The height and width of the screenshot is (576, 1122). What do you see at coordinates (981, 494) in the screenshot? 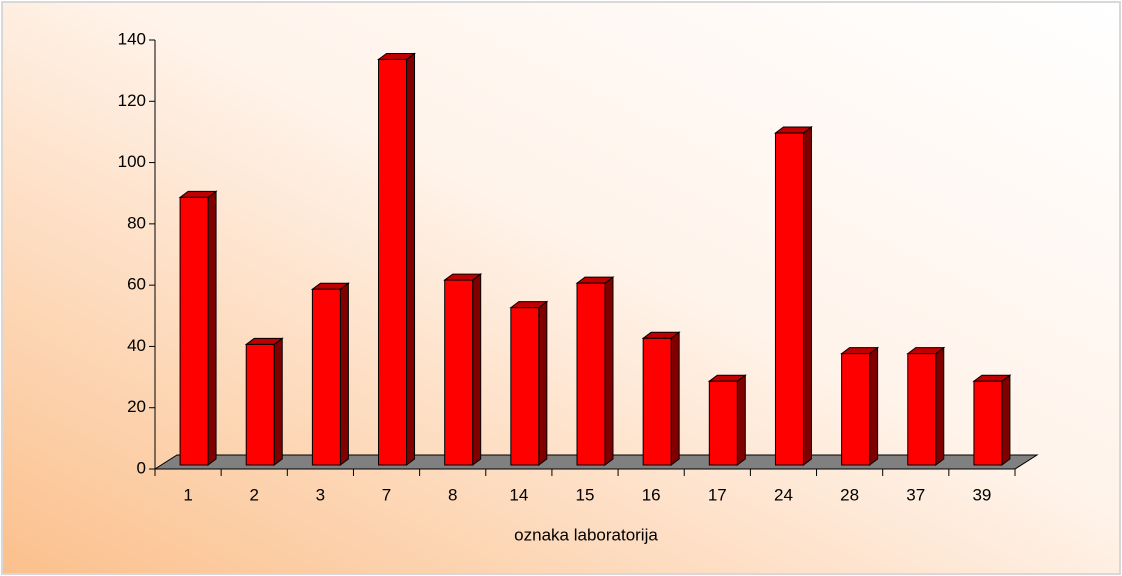
I see `x-tick-label: 39` at bounding box center [981, 494].